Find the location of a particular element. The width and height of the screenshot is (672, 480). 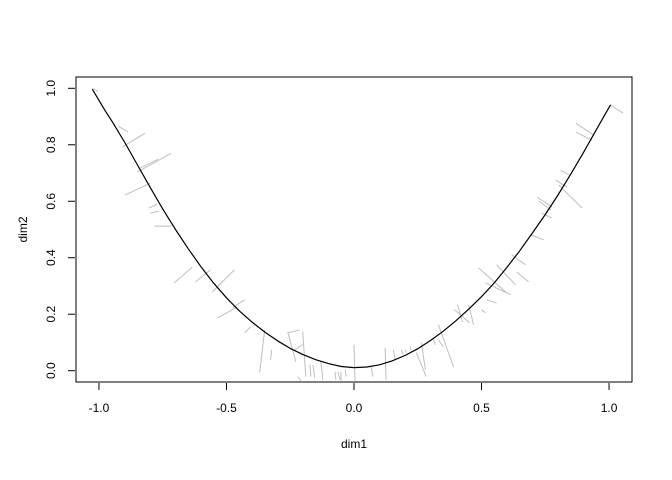

x-tick-label: -1.0 is located at coordinates (99, 408).